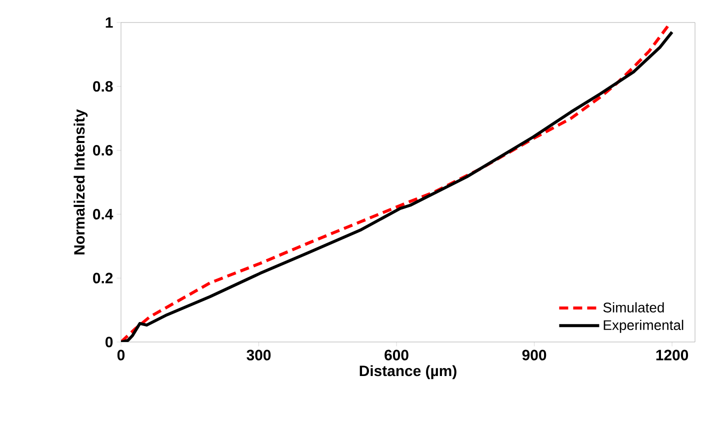 This screenshot has width=705, height=430. Describe the element at coordinates (121, 355) in the screenshot. I see `x-tick-label: 0` at that location.